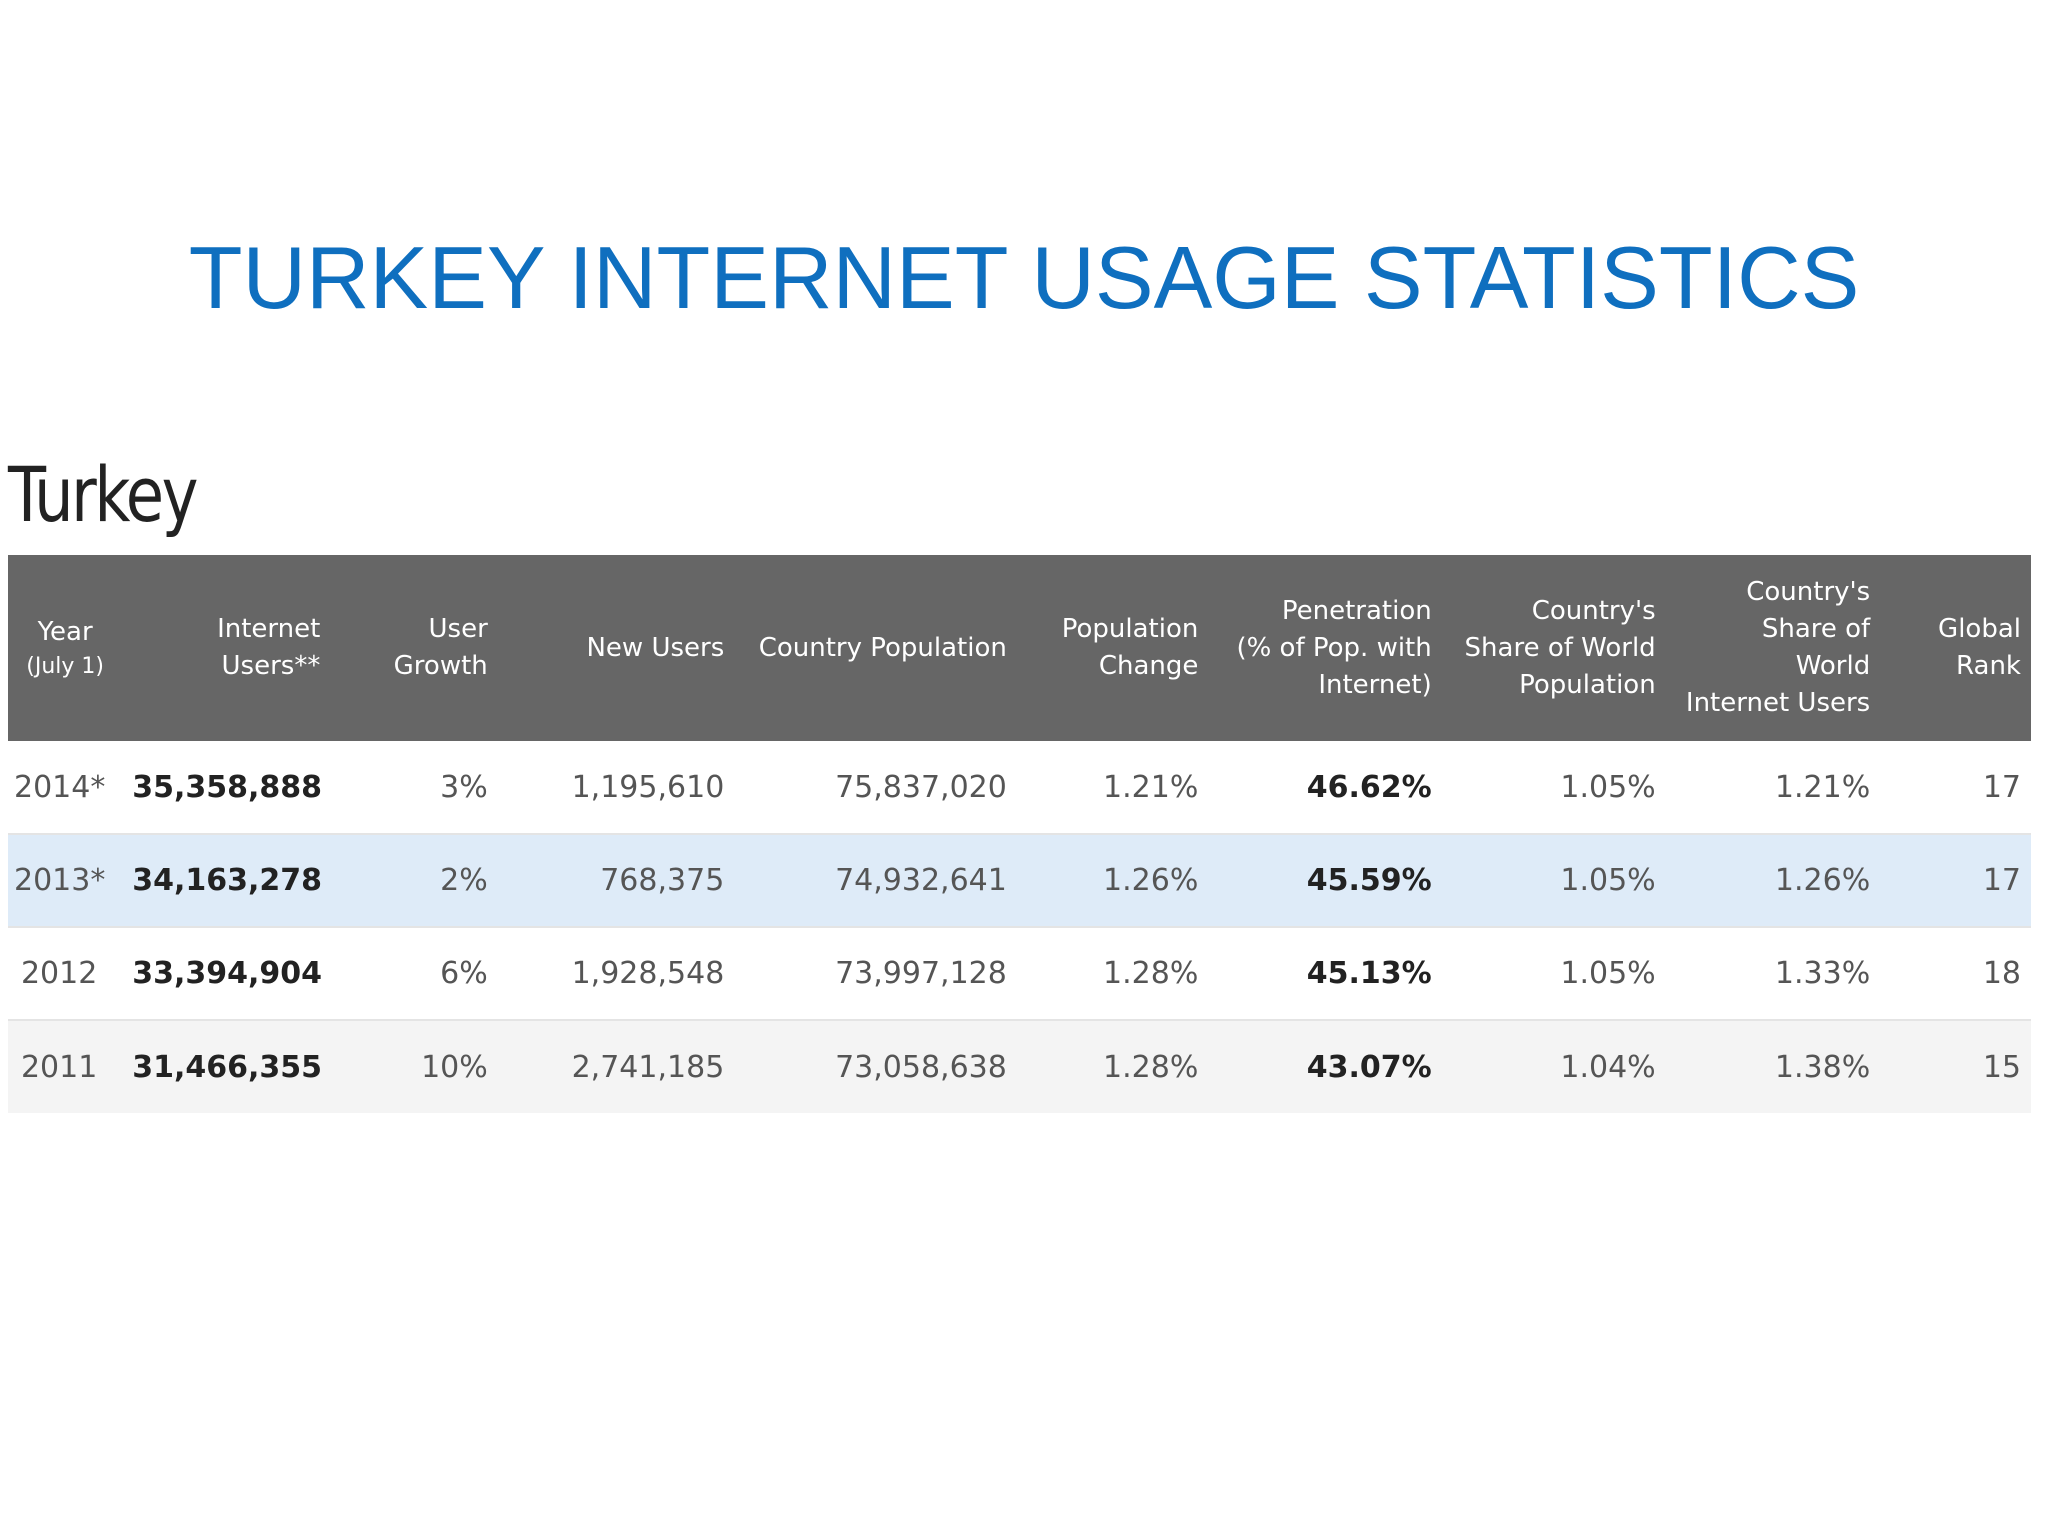  What do you see at coordinates (655, 647) in the screenshot?
I see `header-new-users: New Users` at bounding box center [655, 647].